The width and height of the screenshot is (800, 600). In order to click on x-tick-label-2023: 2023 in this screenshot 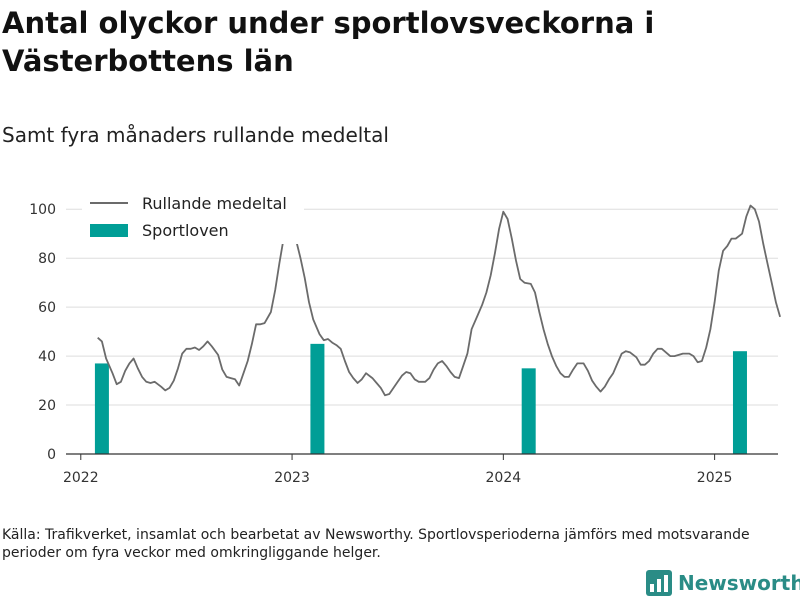, I will do `click(292, 478)`.